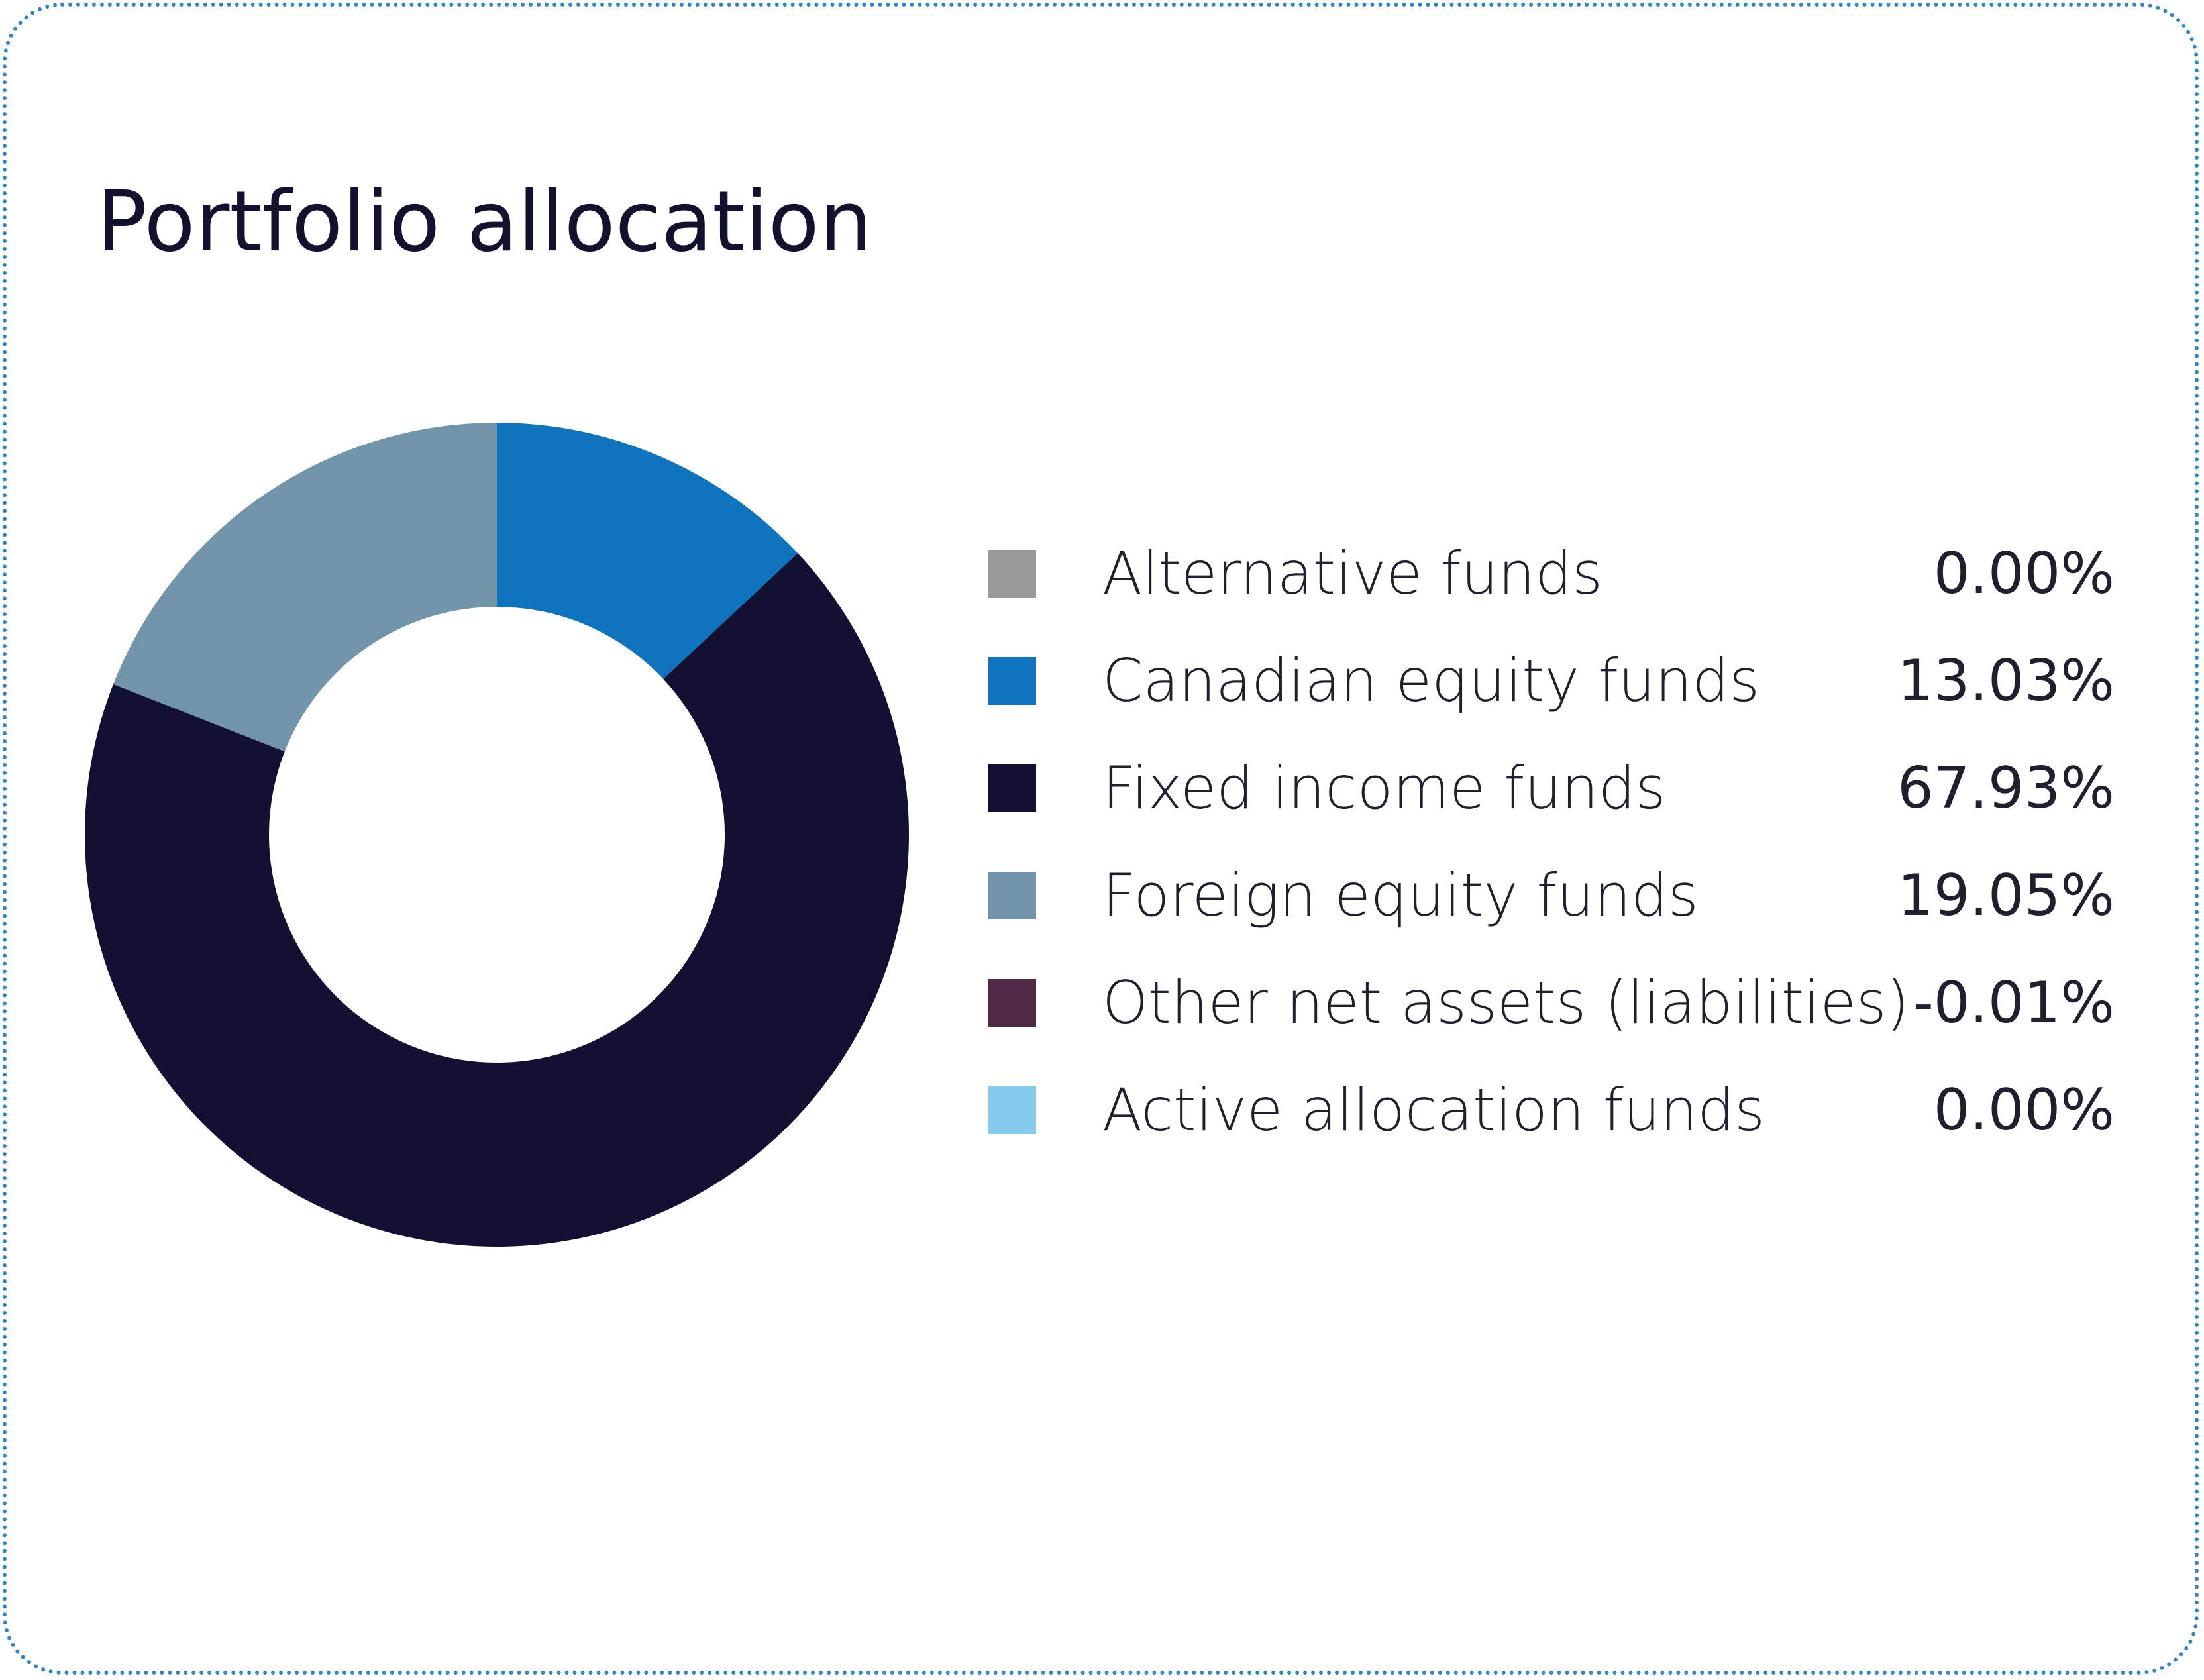  What do you see at coordinates (1433, 1110) in the screenshot?
I see `legend-label: Active allocation funds` at bounding box center [1433, 1110].